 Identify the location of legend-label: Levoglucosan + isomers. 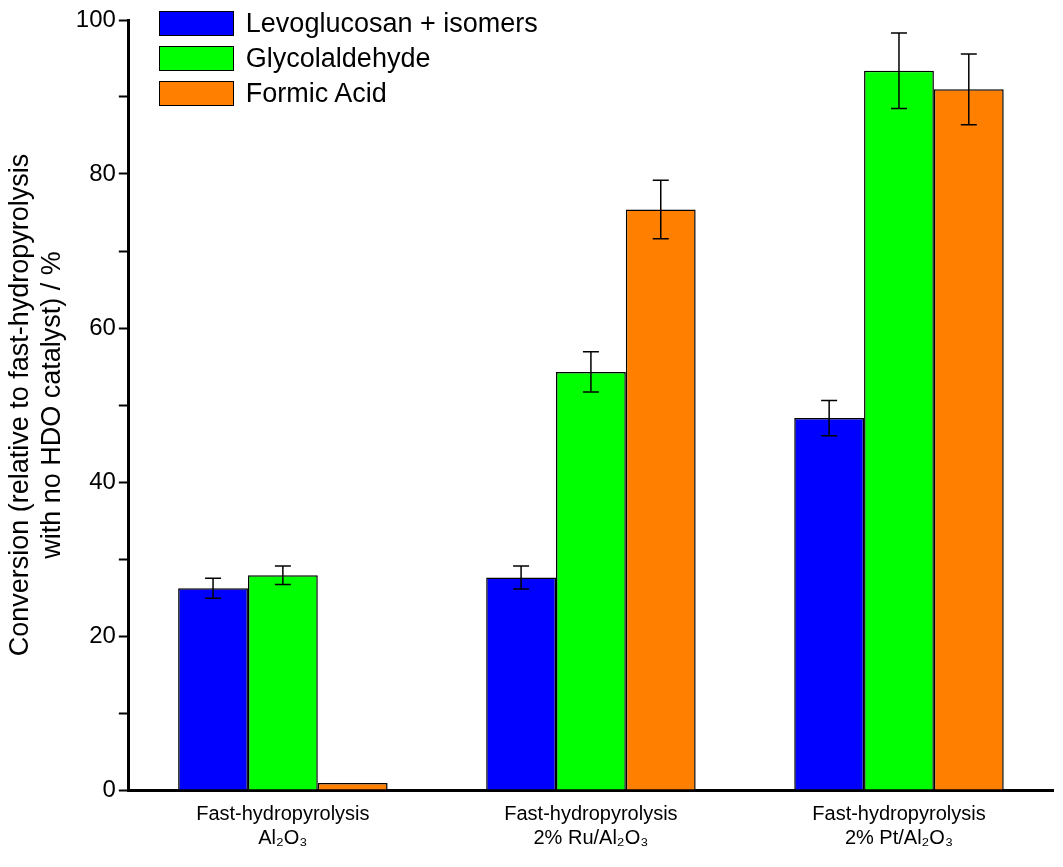
(391, 23).